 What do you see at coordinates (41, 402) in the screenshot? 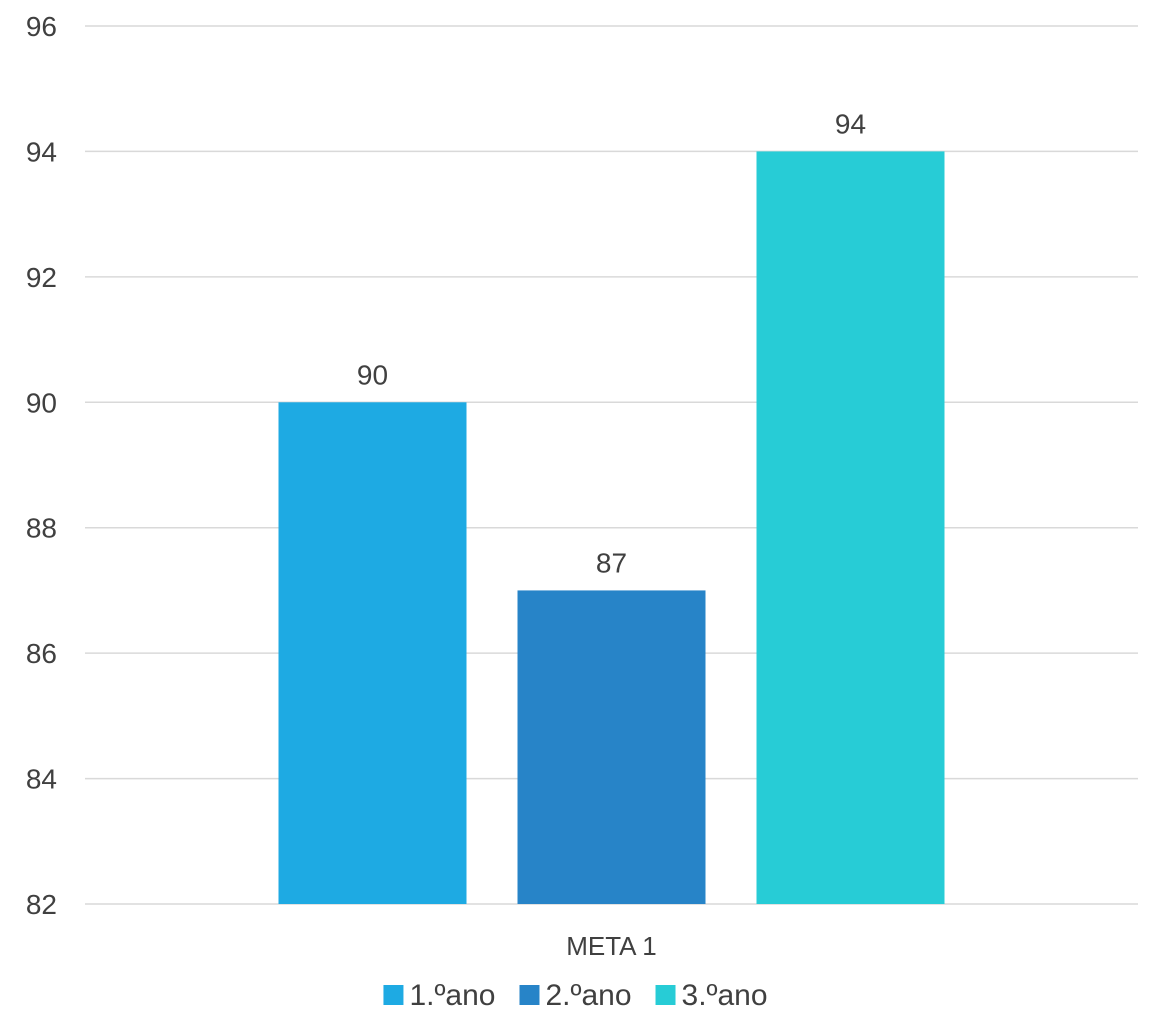
I see `y-tick-label: 90` at bounding box center [41, 402].